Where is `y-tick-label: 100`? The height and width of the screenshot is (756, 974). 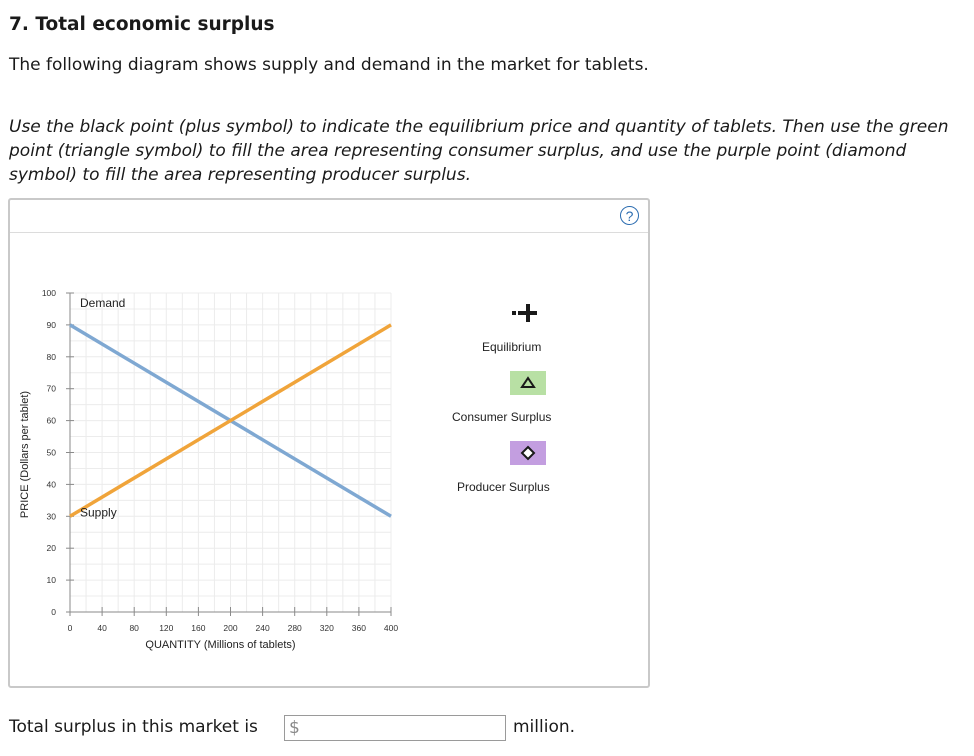 y-tick-label: 100 is located at coordinates (49, 293).